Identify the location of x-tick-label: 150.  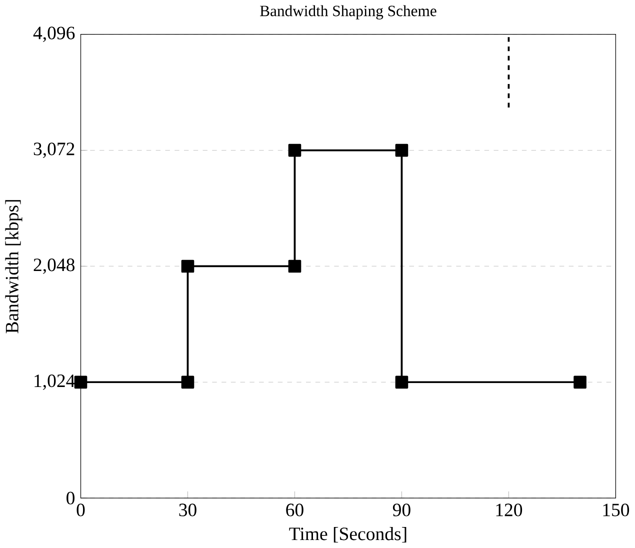
(616, 510).